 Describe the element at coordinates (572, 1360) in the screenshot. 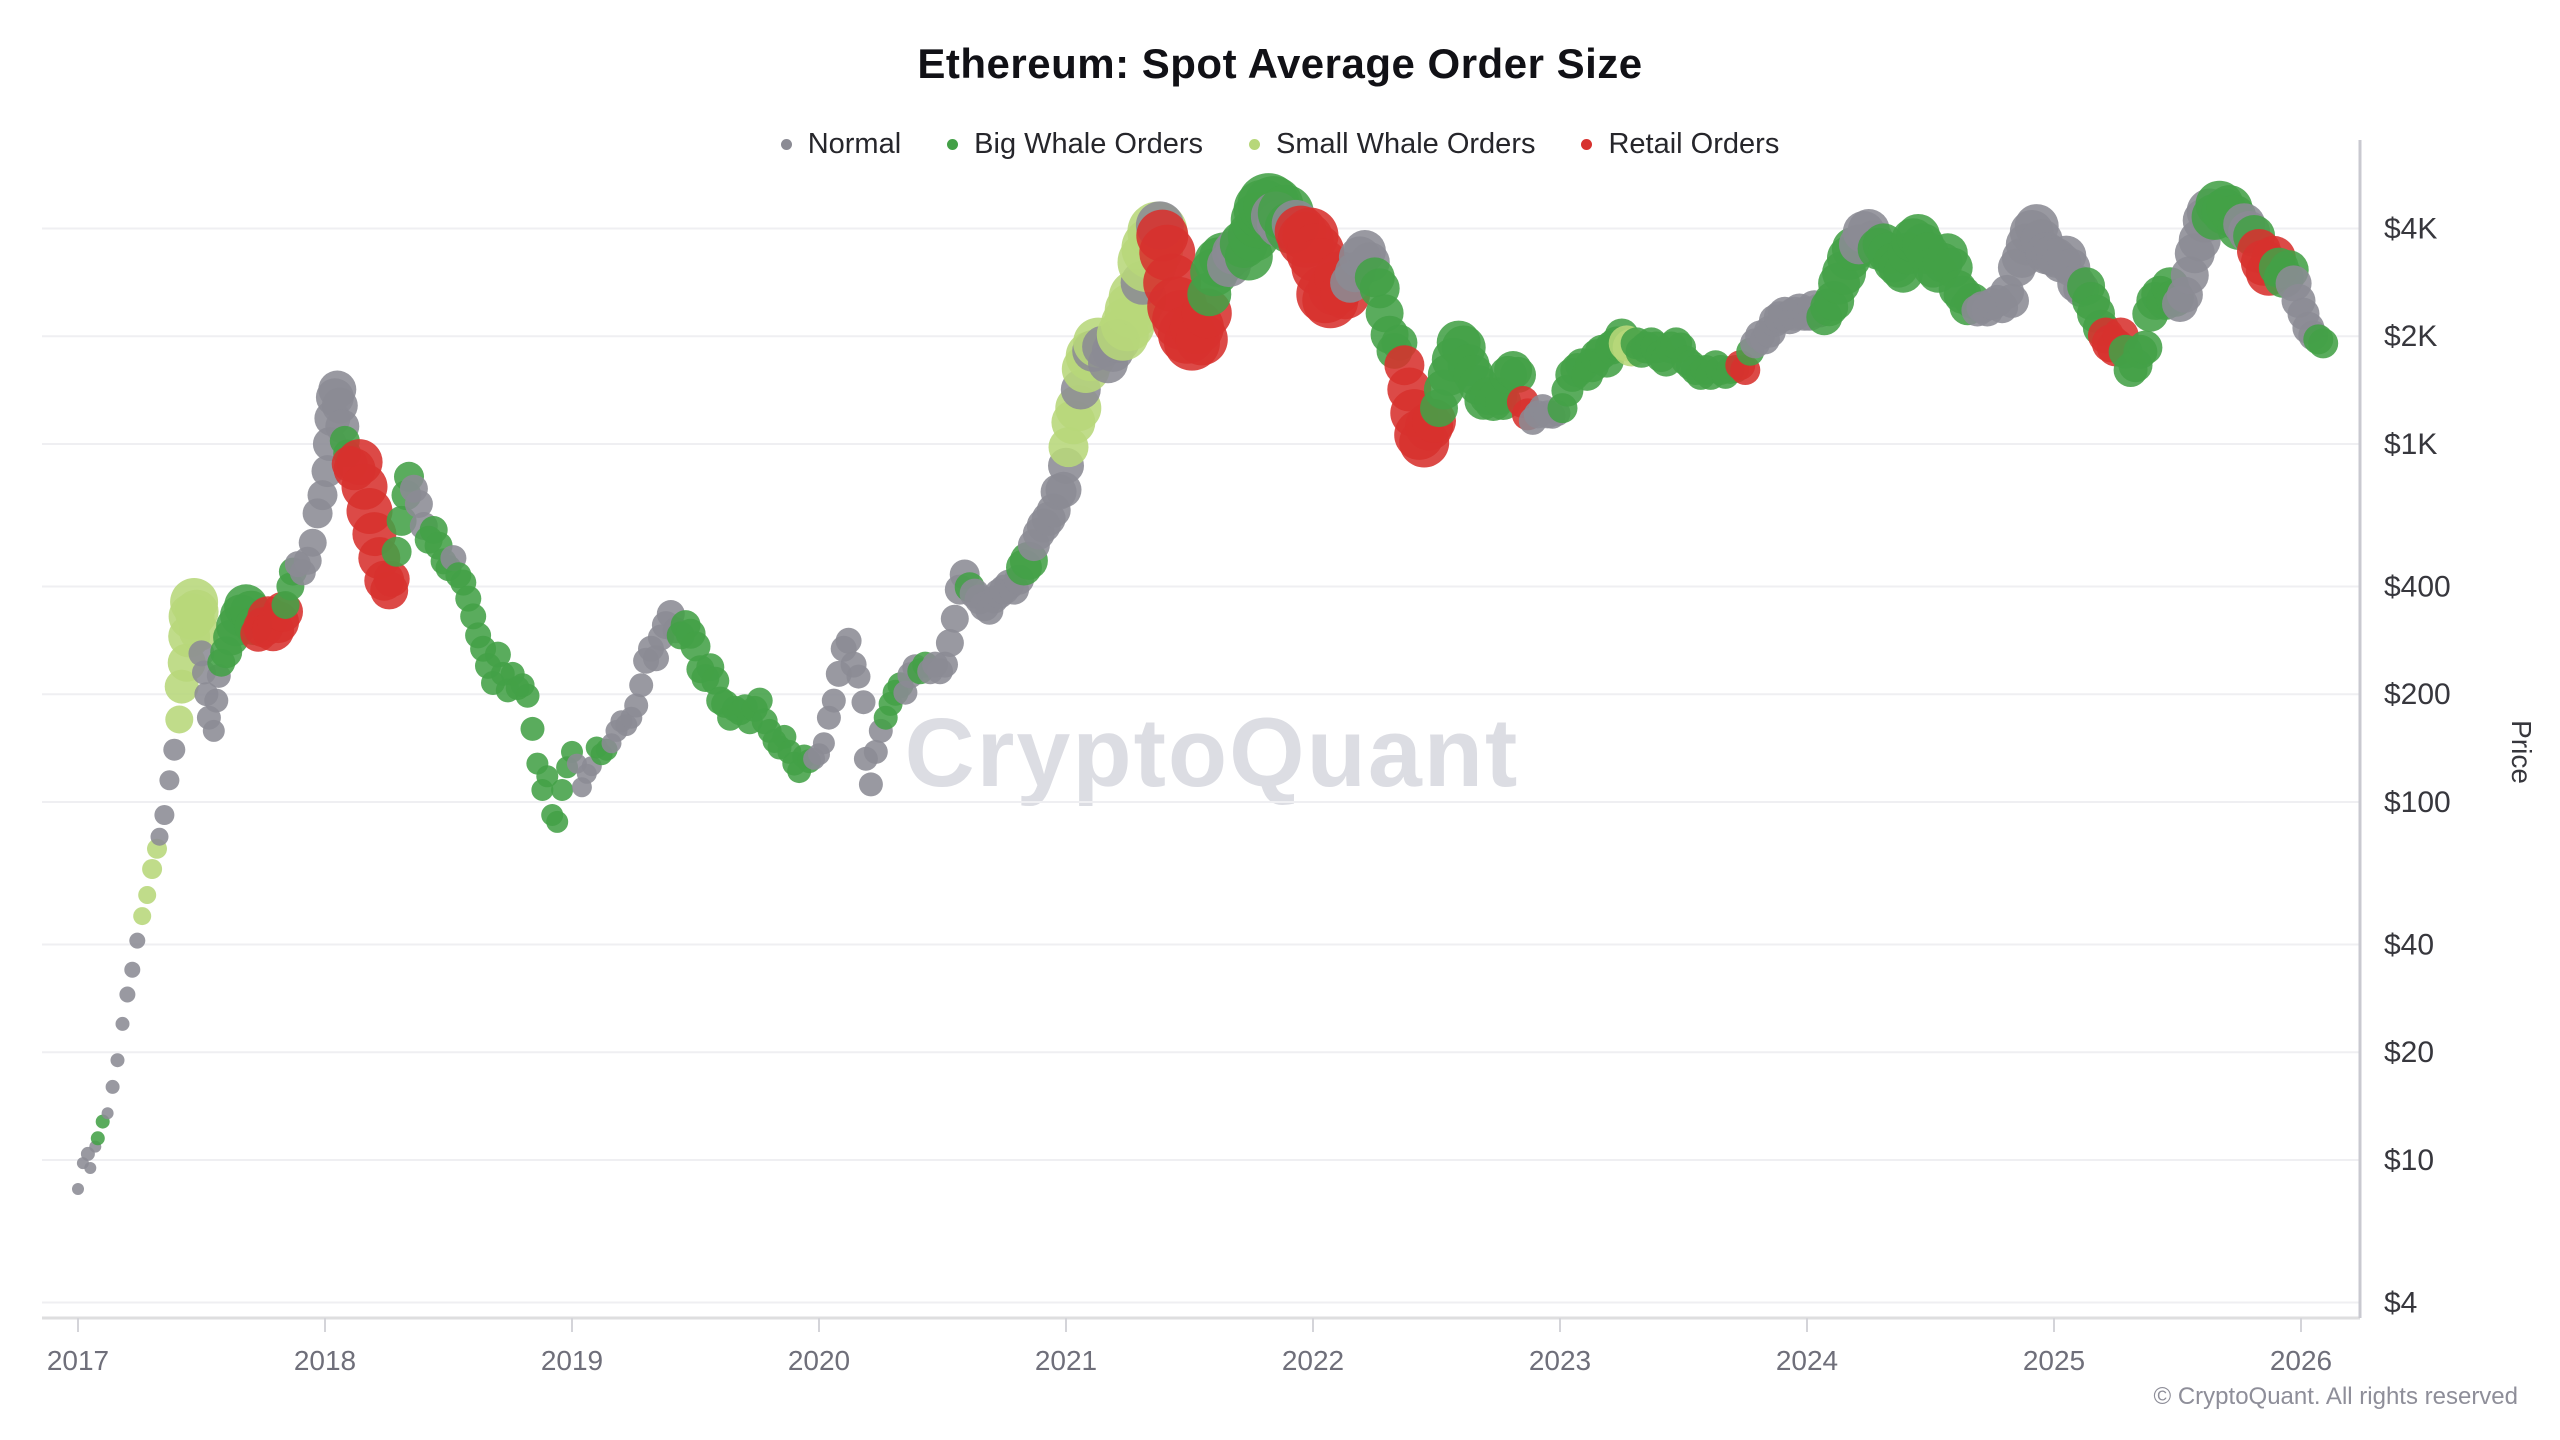

I see `x-tick-label: 2019` at that location.